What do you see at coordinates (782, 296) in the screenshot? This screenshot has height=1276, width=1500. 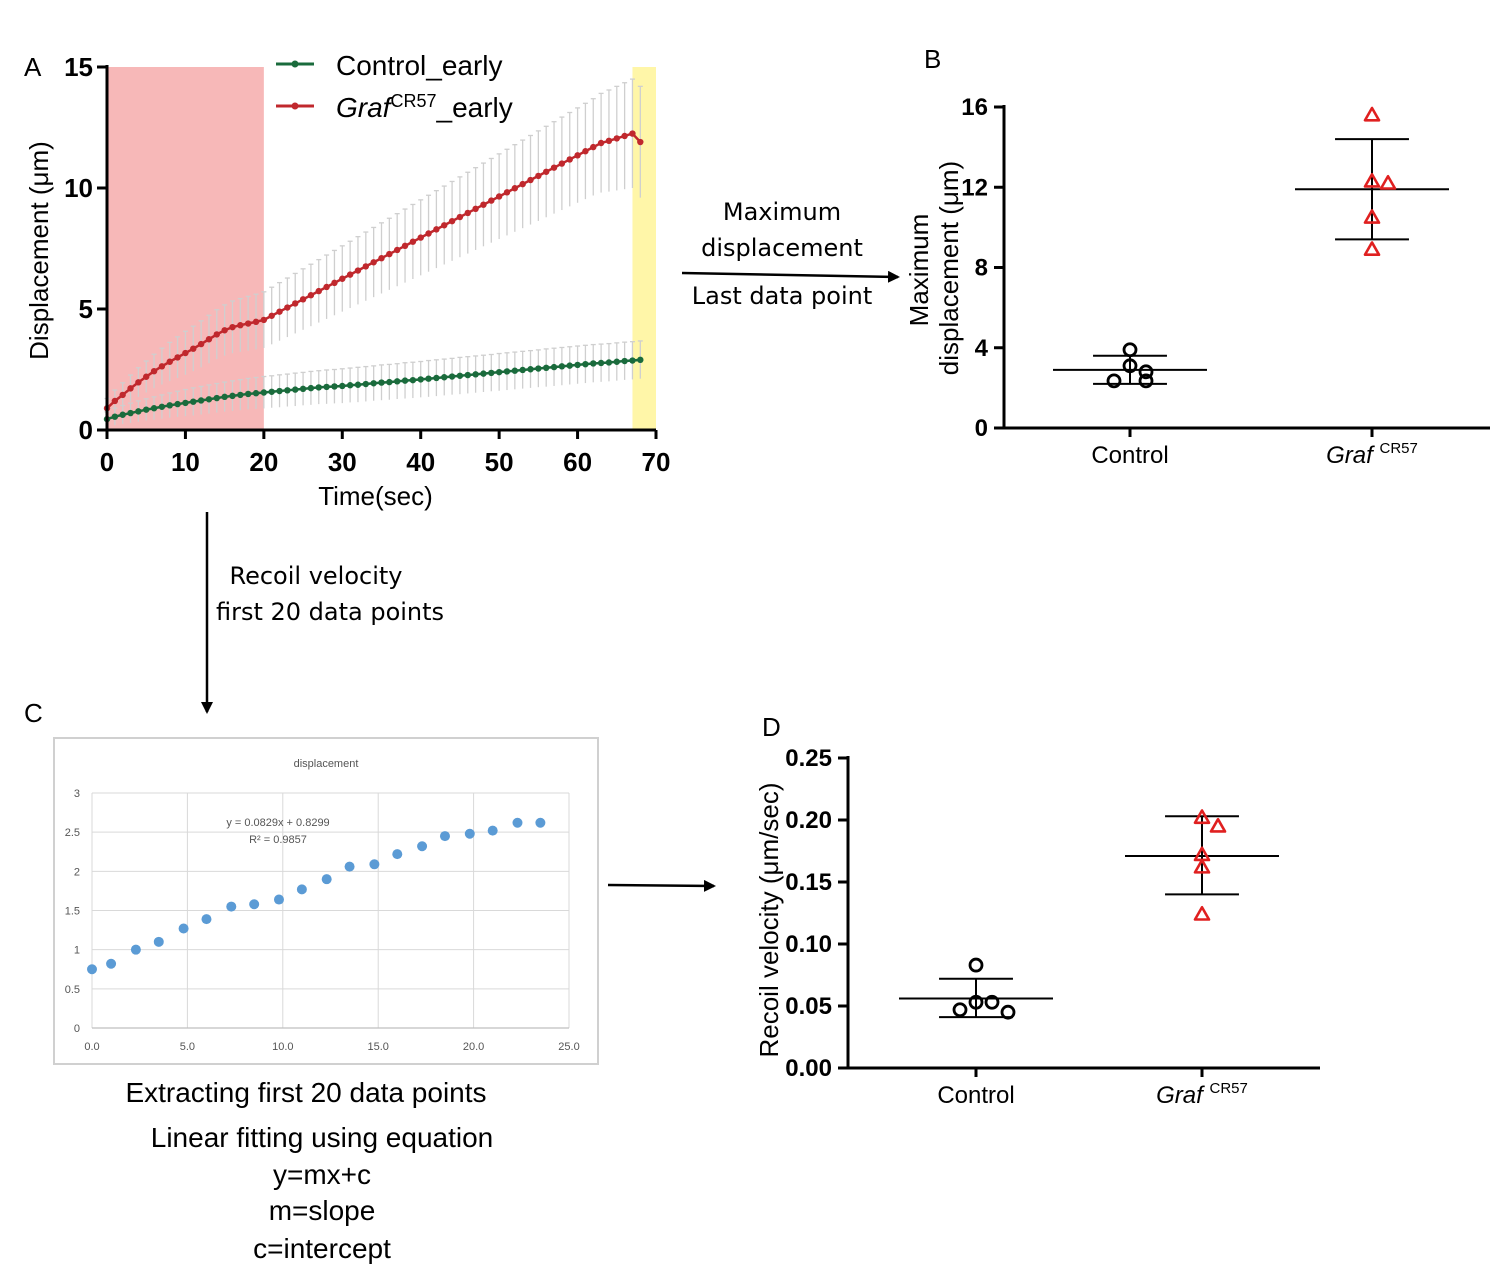 I see `arrow-ab-text-3: Last data point` at bounding box center [782, 296].